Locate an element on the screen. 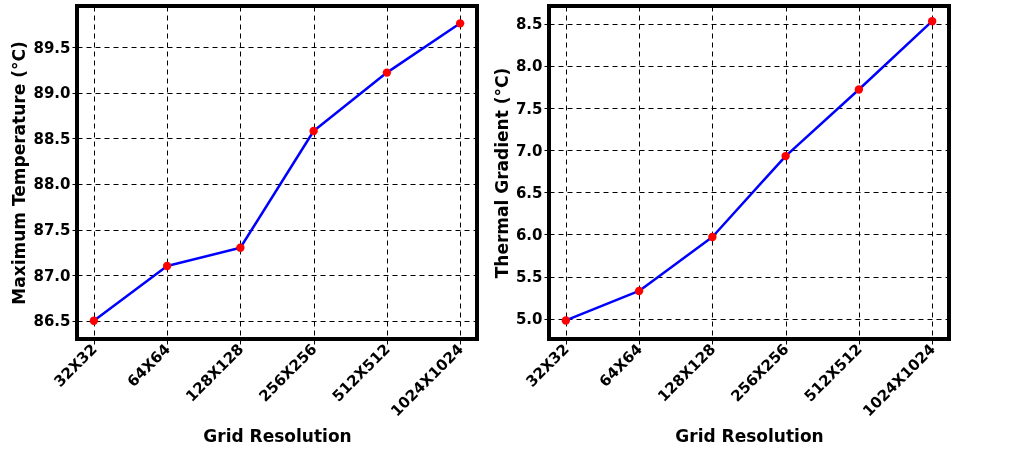  y-tick-label: 5.0 is located at coordinates (529, 319).